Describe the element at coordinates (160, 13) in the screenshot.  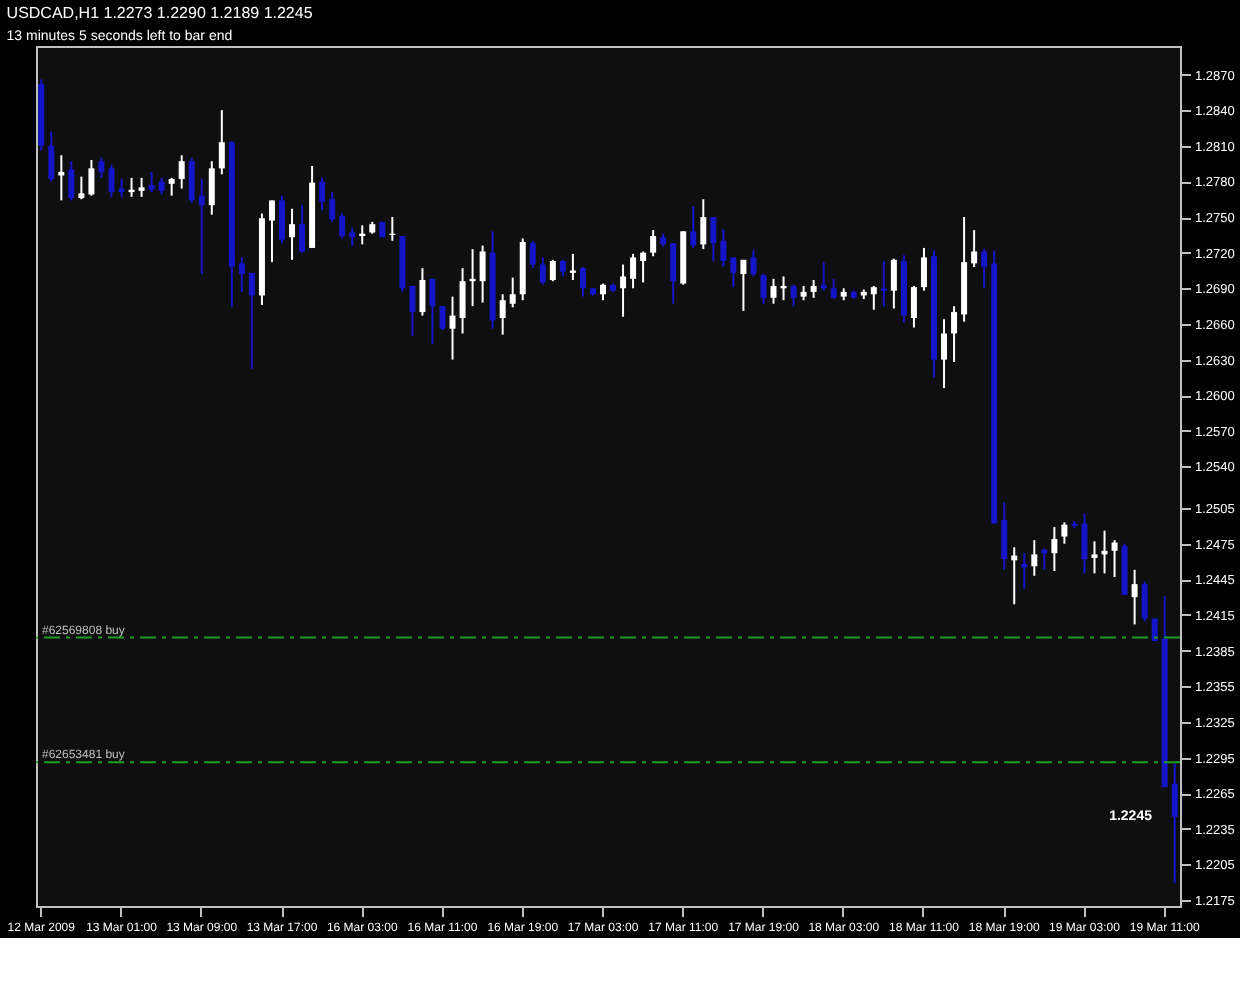
I see `chart-title: USDCAD,H1 1.2273 1.2290 1.2189 1.2245` at that location.